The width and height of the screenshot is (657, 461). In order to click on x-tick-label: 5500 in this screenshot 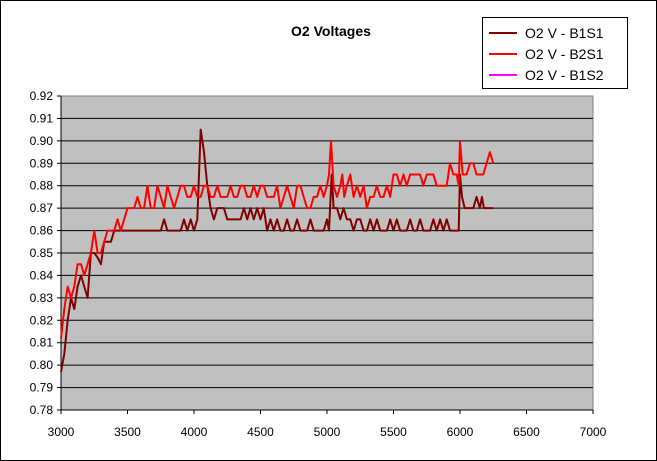, I will do `click(393, 432)`.